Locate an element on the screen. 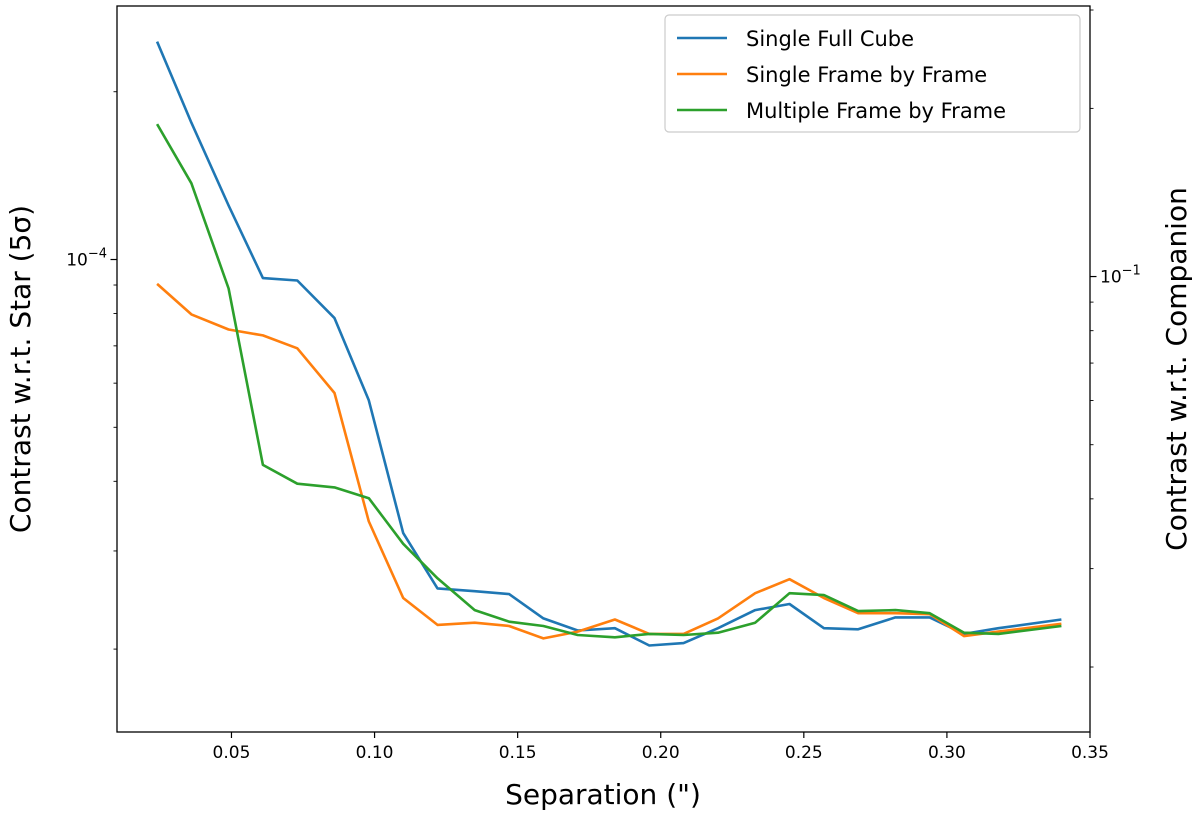 This screenshot has width=1200, height=814. x-tick-label: 0.10 is located at coordinates (375, 753).